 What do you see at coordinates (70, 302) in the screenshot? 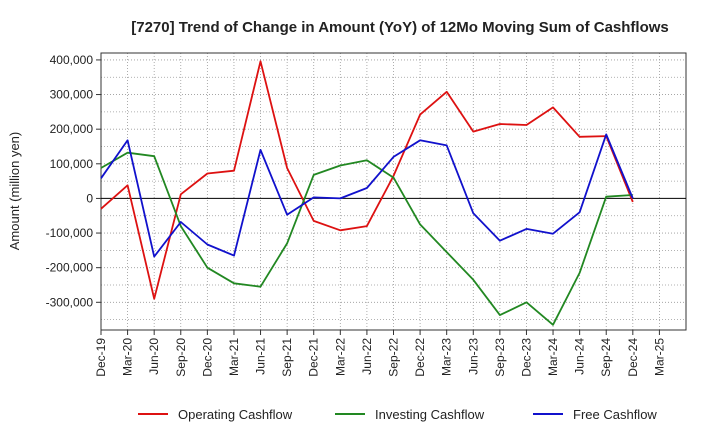
I see `y-tick-label: -300,000` at bounding box center [70, 302].